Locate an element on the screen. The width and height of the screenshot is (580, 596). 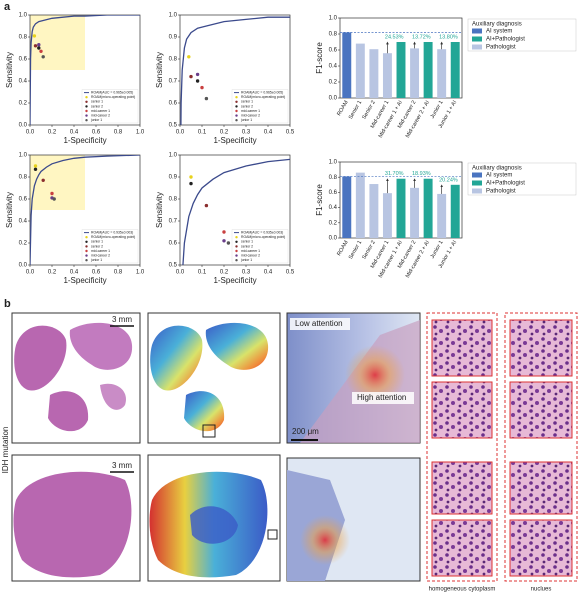
x-tick-label: 0.5 is located at coordinates (290, 273).